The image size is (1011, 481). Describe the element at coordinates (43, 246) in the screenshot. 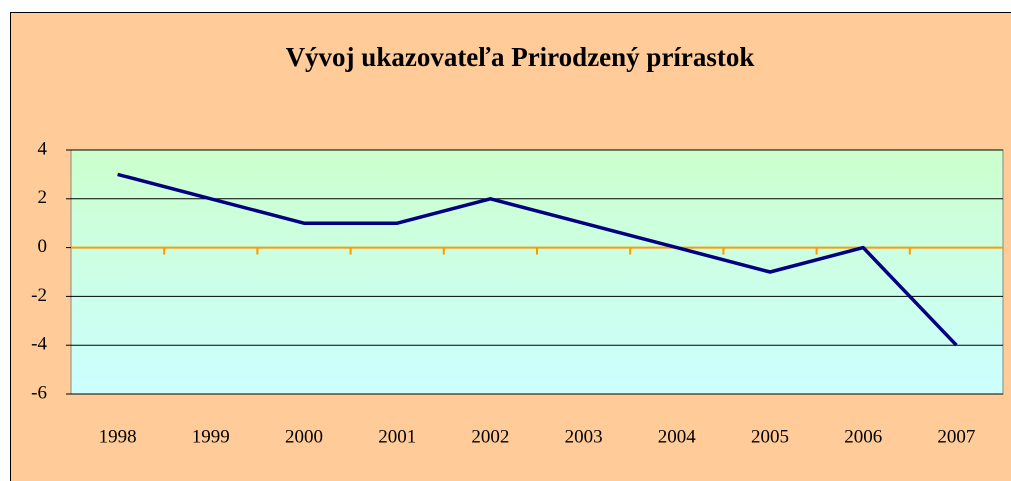

I see `y-tick-label: 0` at that location.